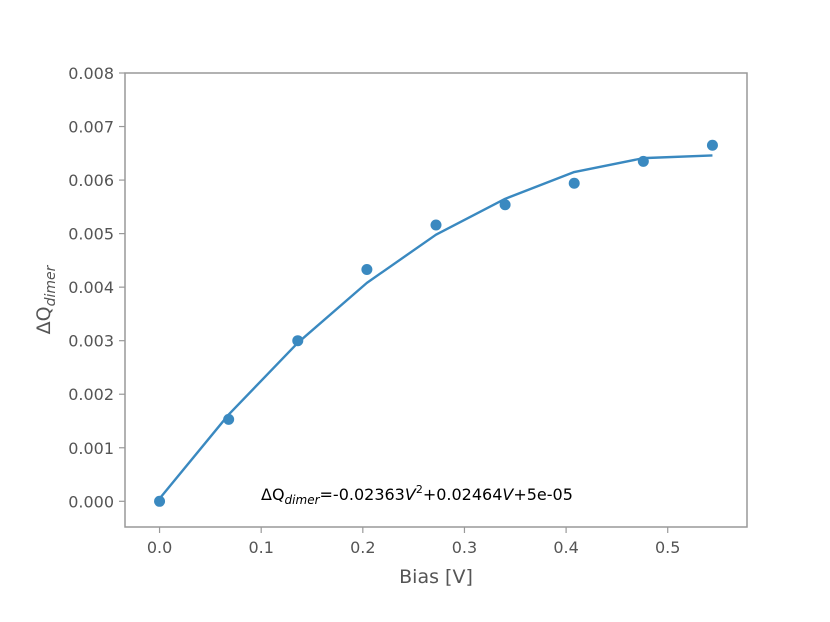  Describe the element at coordinates (543, 494) in the screenshot. I see `annotation-part3: +5e-05` at that location.